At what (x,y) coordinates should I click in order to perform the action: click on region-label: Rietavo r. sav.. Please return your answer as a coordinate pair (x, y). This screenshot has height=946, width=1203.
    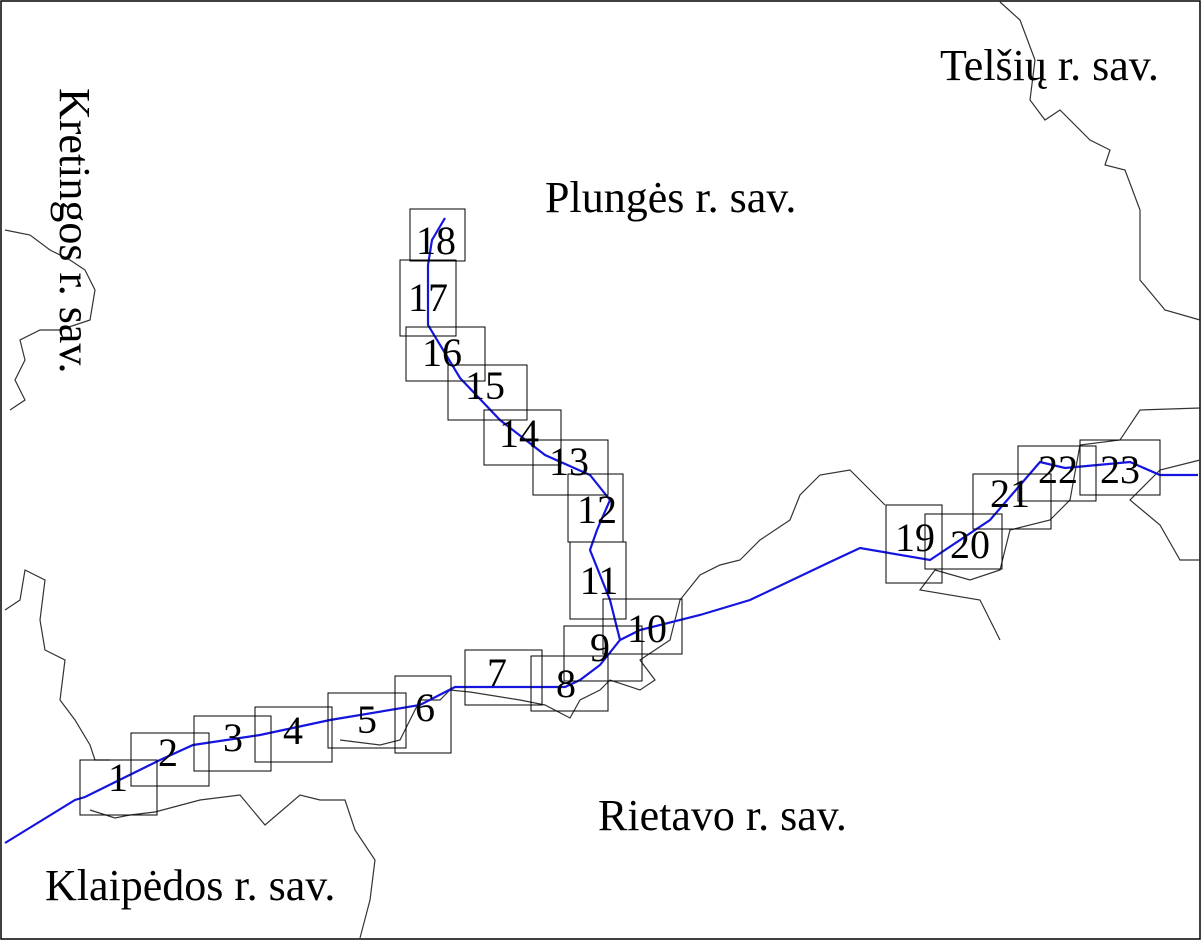
    Looking at the image, I should click on (722, 815).